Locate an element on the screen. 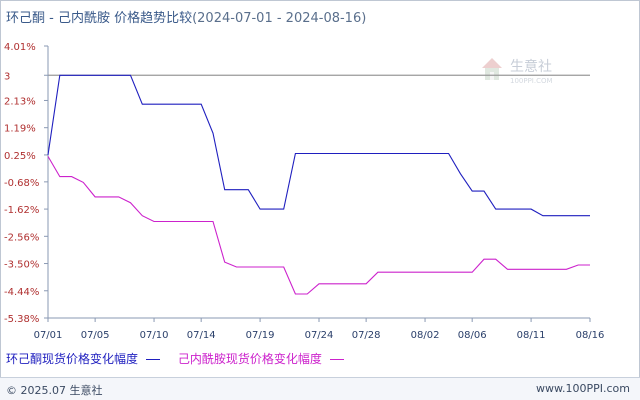 The width and height of the screenshot is (640, 400). watermark-url: 100PPI.COM is located at coordinates (531, 81).